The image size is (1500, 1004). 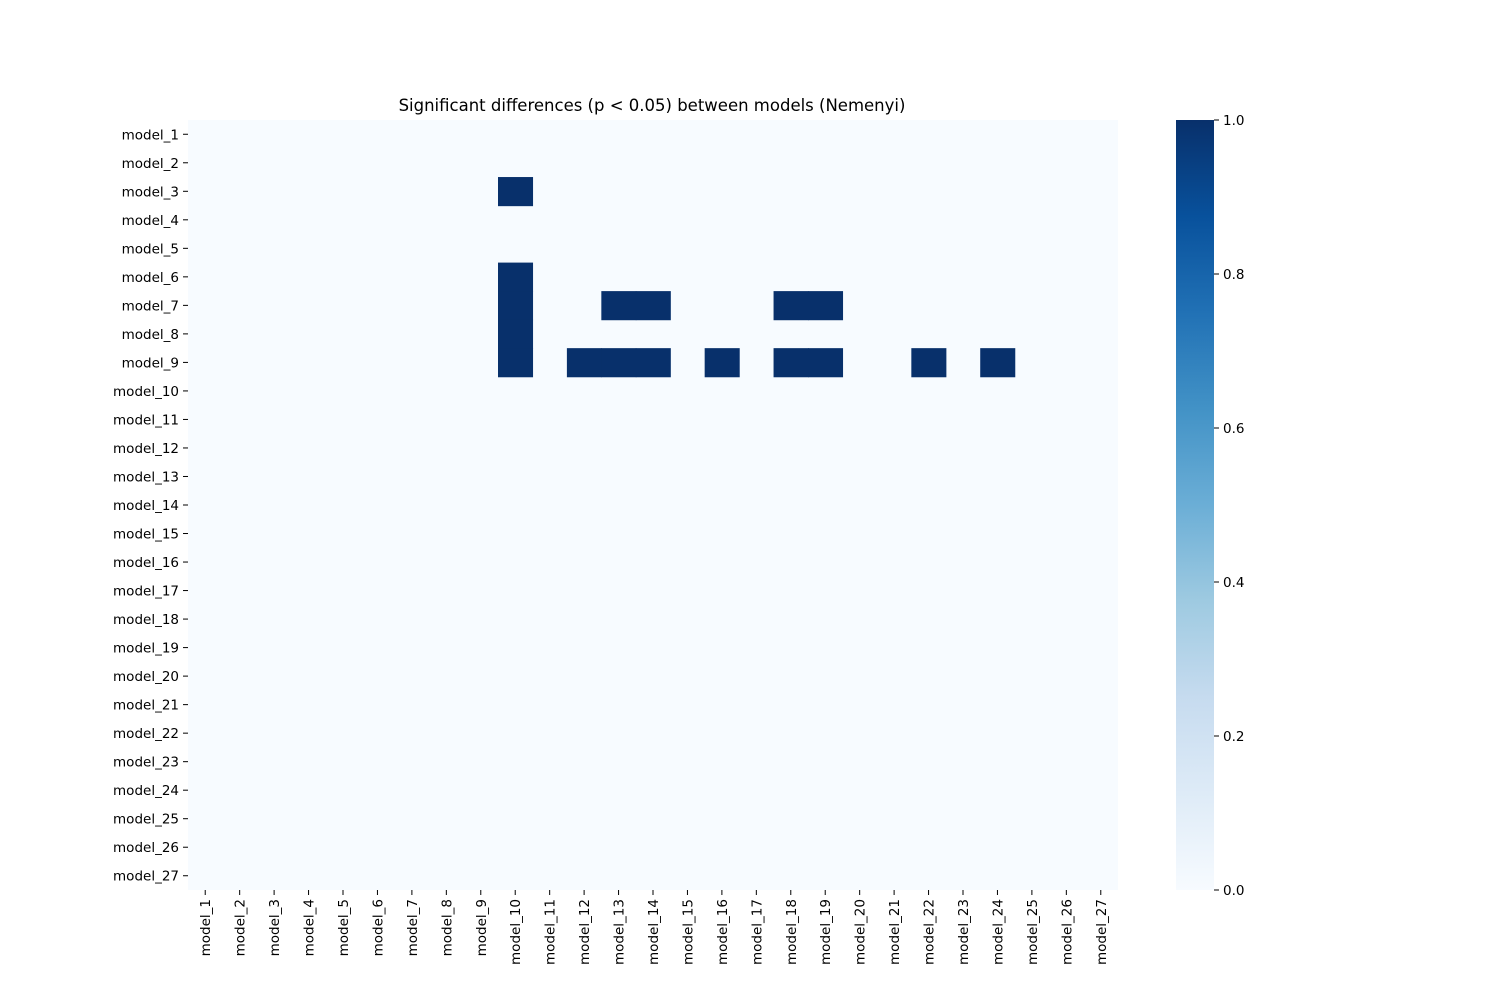 What do you see at coordinates (930, 932) in the screenshot?
I see `x-tick-label: model_22` at bounding box center [930, 932].